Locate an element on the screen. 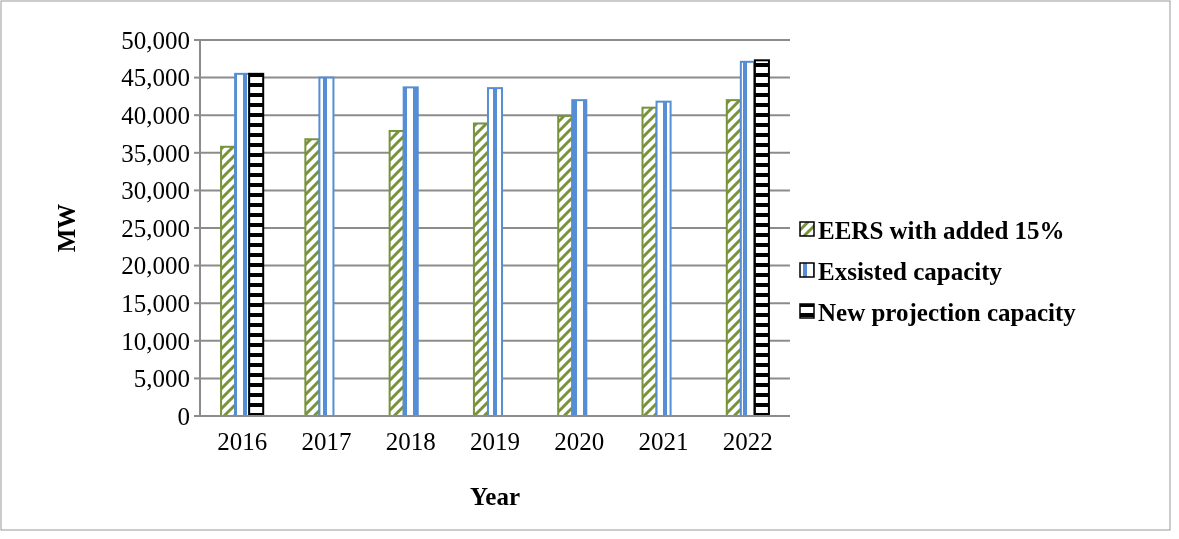 The height and width of the screenshot is (539, 1179). x-tick-label: 2018 is located at coordinates (410, 441).